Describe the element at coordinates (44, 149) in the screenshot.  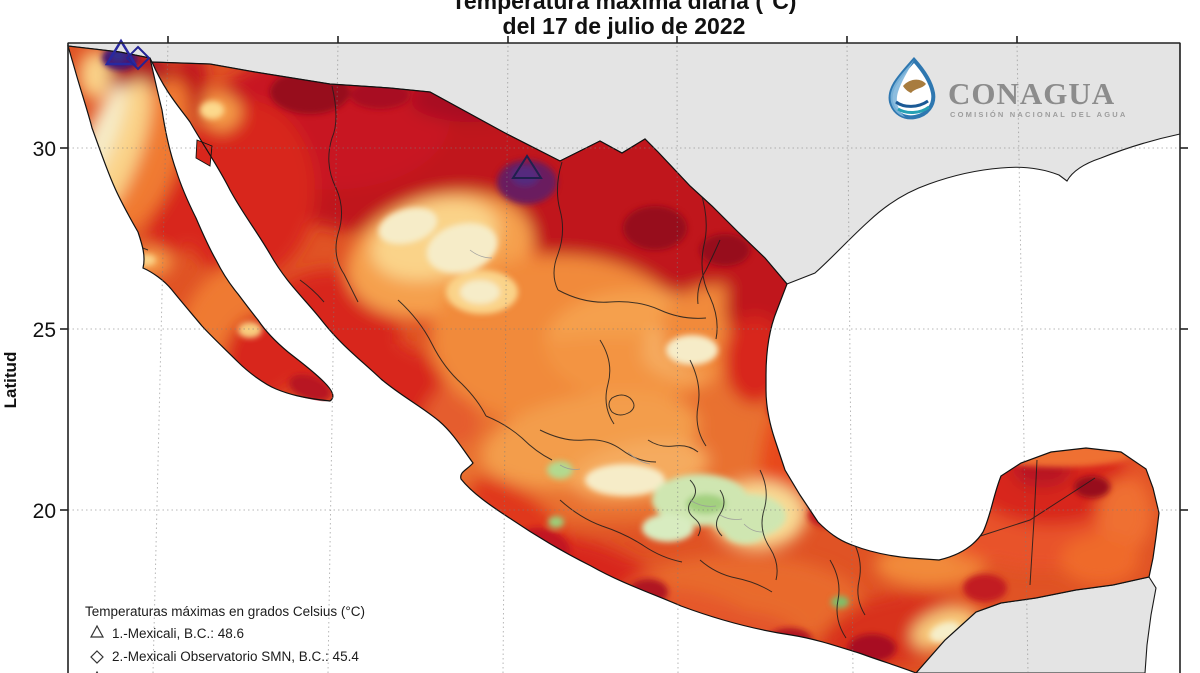
I see `y-tick-30: 30` at that location.